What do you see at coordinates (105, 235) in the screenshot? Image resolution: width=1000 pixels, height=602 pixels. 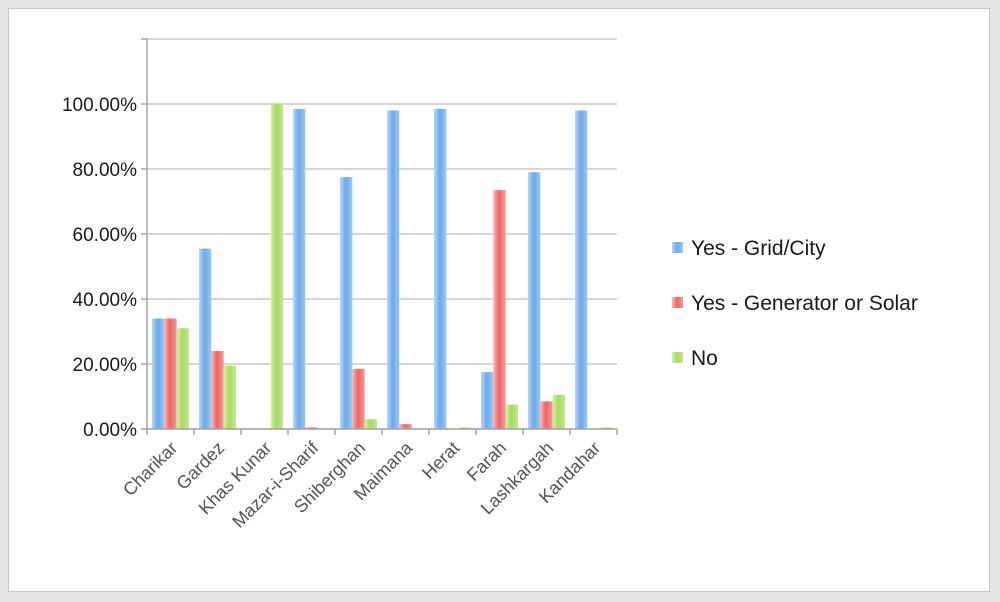 I see `y-tick-label: 60.00%` at bounding box center [105, 235].